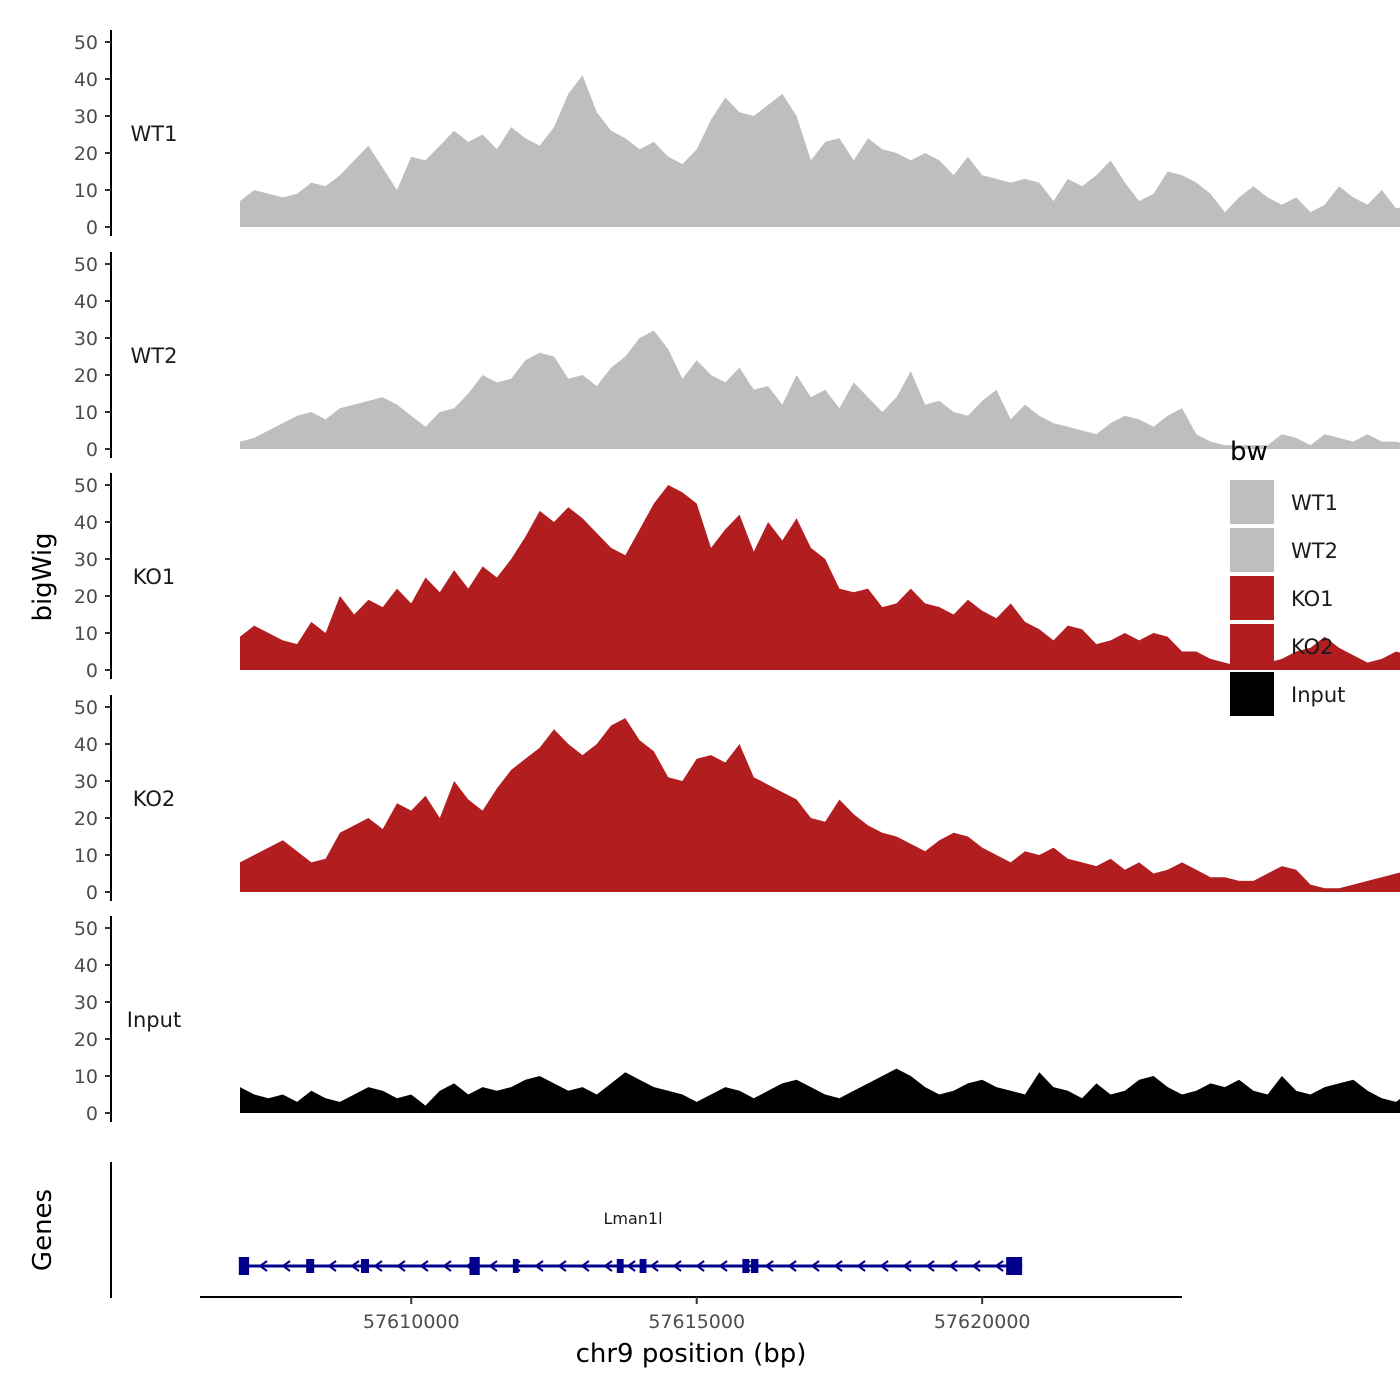 The height and width of the screenshot is (1400, 1400). Describe the element at coordinates (154, 799) in the screenshot. I see `track-label: KO2` at that location.